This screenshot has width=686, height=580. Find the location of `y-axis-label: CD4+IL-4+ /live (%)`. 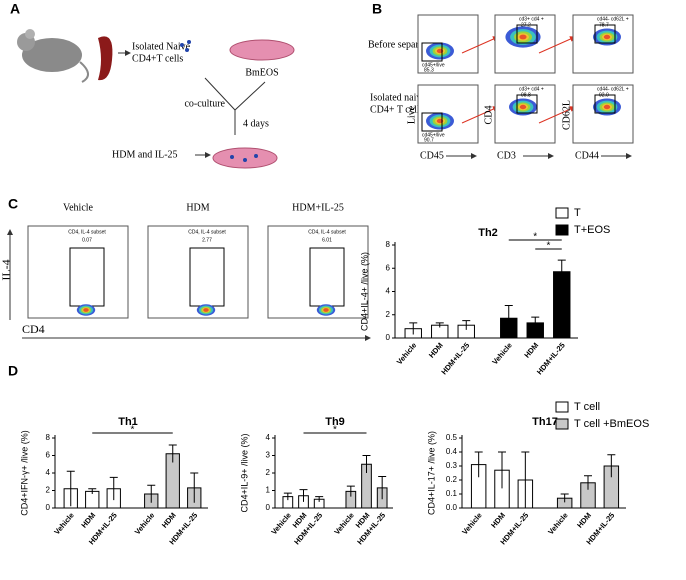

y-axis-label: CD4+IL-4+ /live (%) is located at coordinates (364, 291).